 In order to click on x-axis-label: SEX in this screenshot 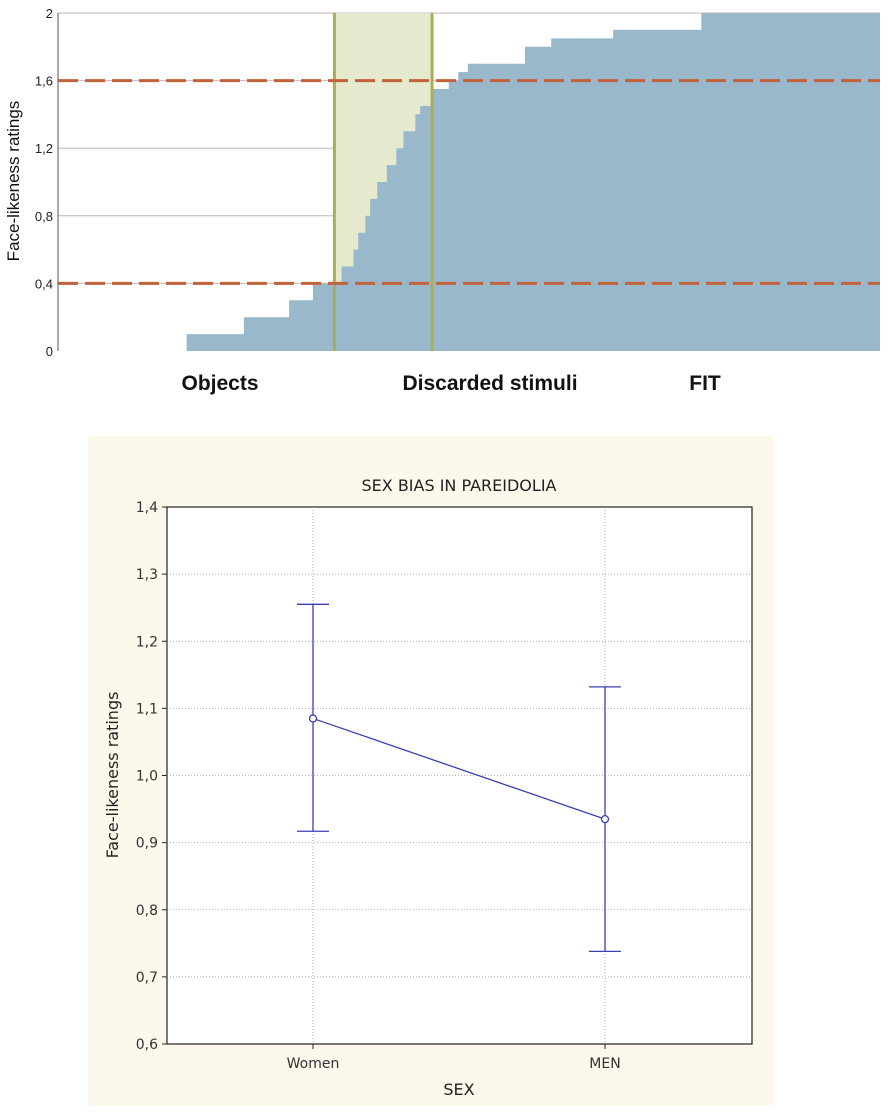, I will do `click(458, 1089)`.